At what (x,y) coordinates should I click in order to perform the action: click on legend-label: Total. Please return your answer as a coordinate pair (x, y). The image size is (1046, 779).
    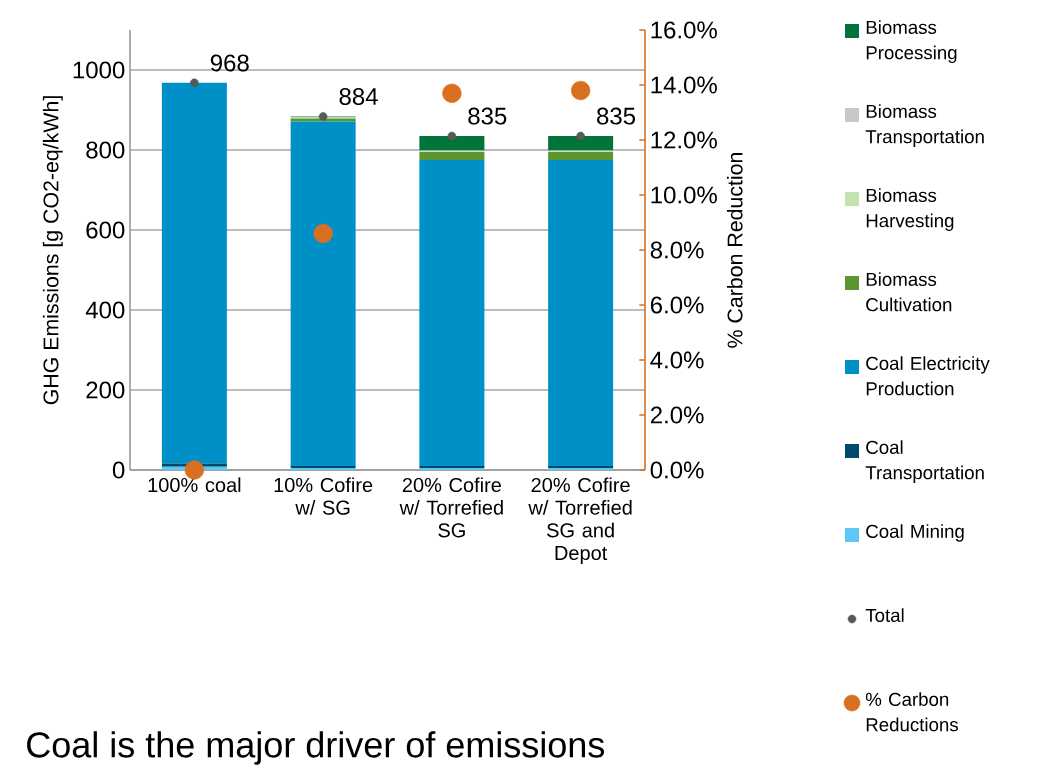
    Looking at the image, I should click on (884, 615).